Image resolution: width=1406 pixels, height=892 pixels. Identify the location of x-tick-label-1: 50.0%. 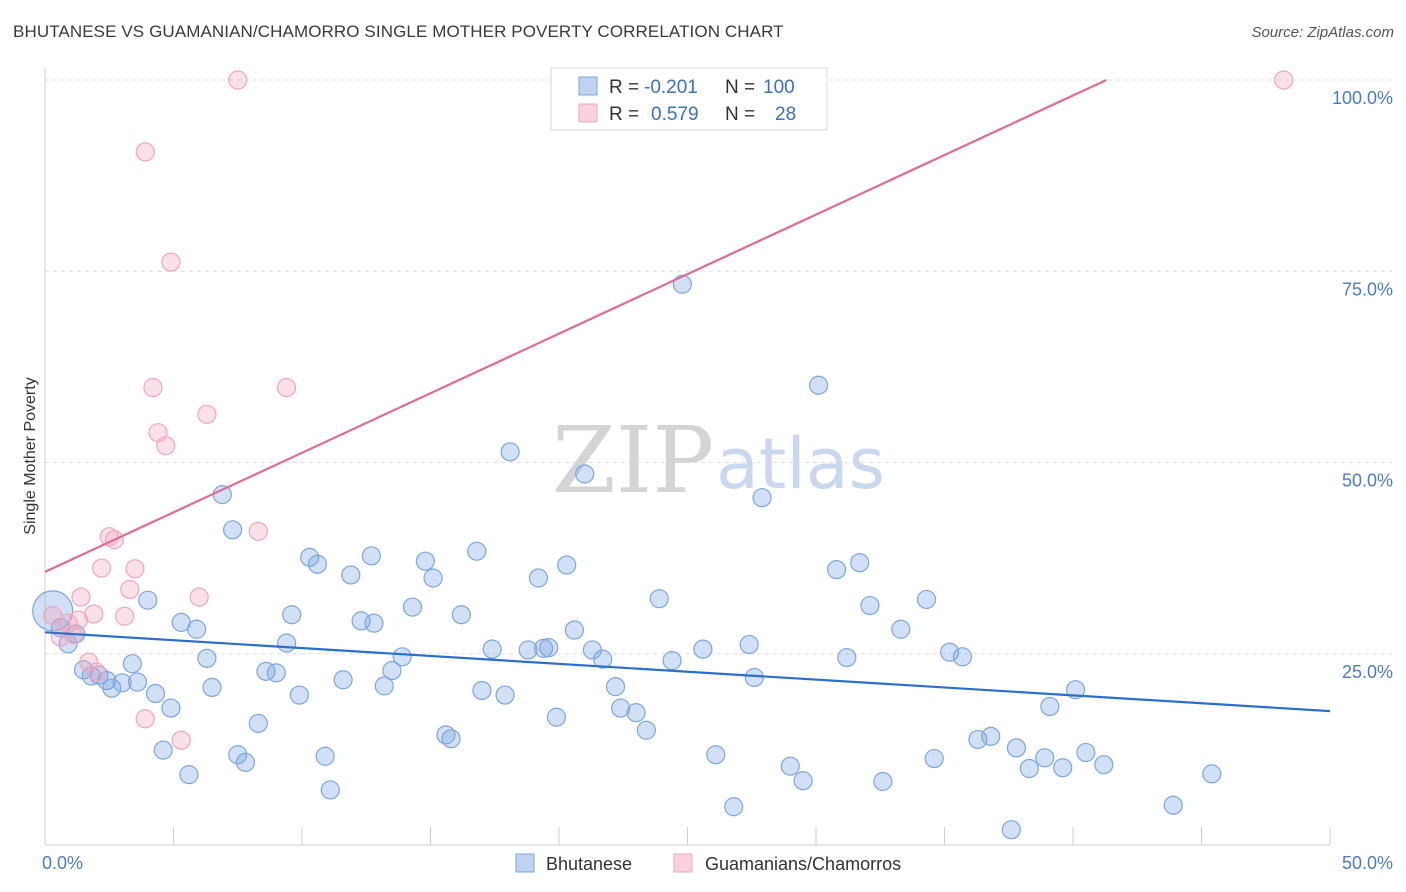
(1367, 863).